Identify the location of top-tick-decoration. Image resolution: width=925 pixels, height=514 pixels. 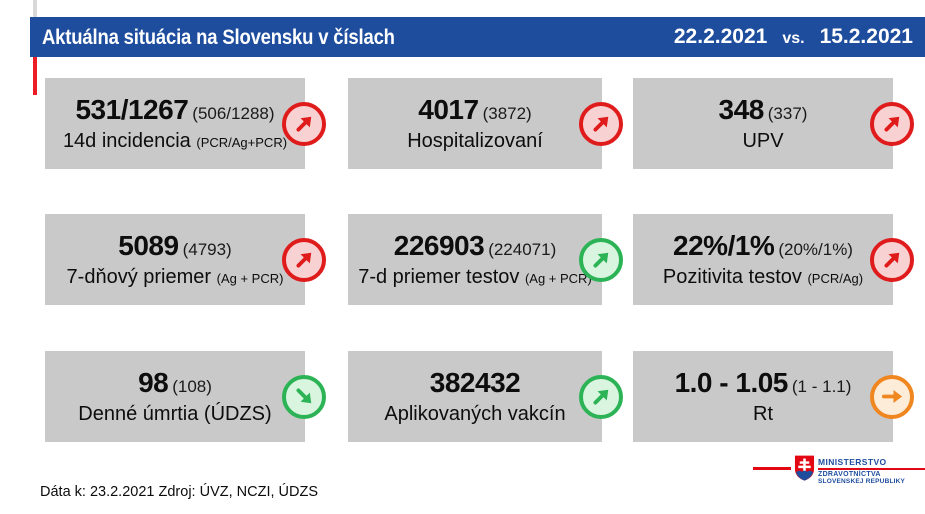
(35, 8).